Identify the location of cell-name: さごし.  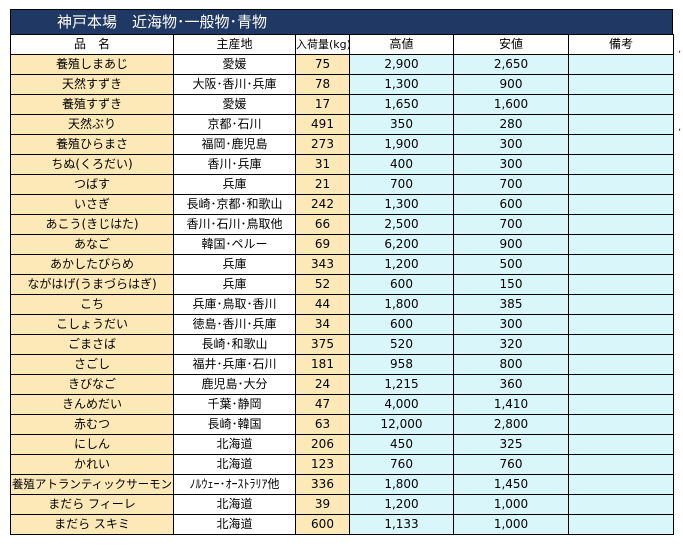
(92, 364).